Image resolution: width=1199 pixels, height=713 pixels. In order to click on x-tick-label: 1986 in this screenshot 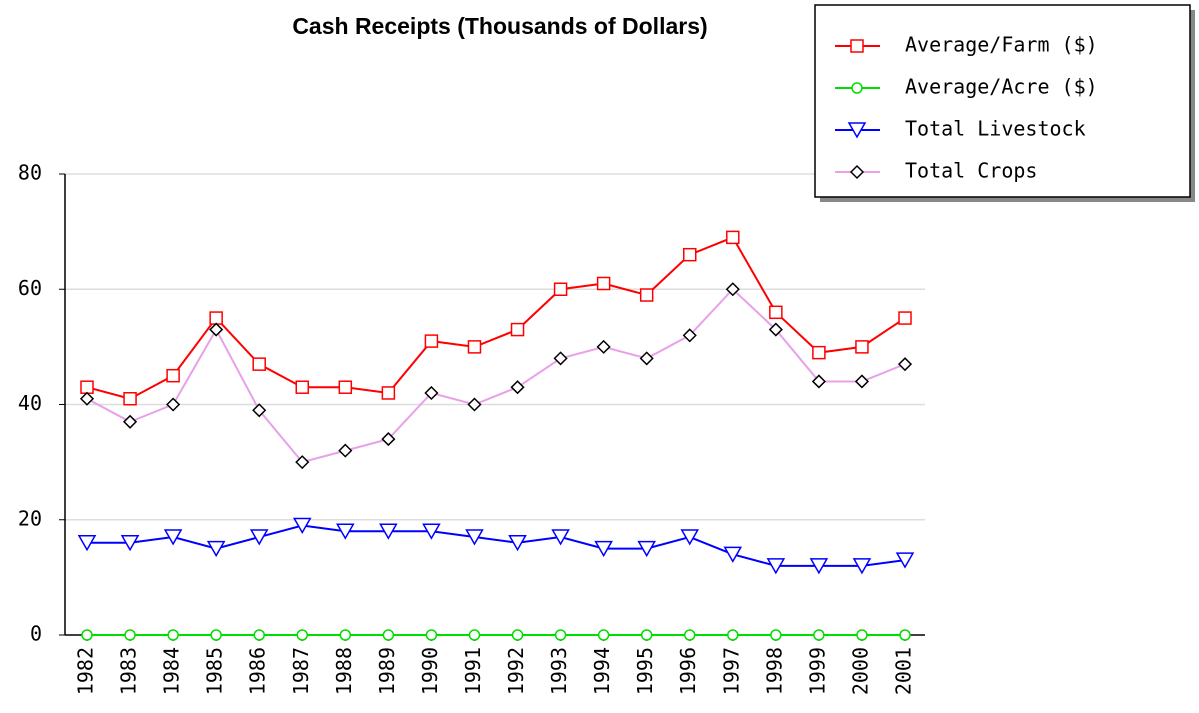, I will do `click(258, 671)`.